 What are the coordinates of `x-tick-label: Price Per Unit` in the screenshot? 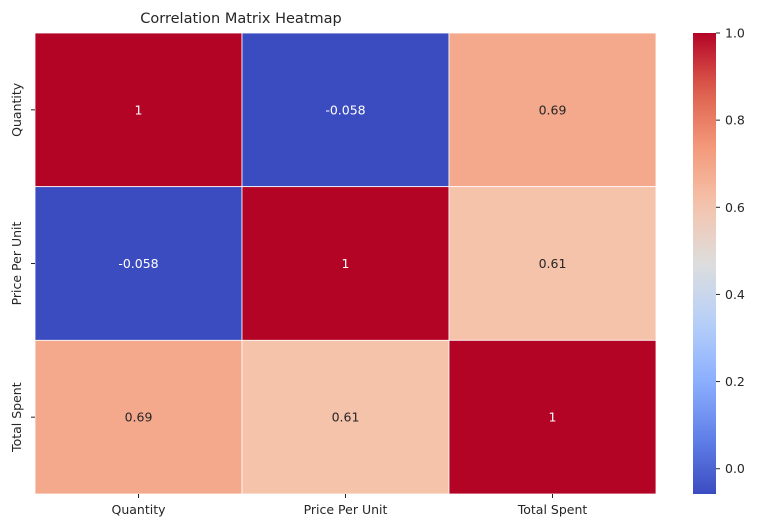 It's located at (346, 509).